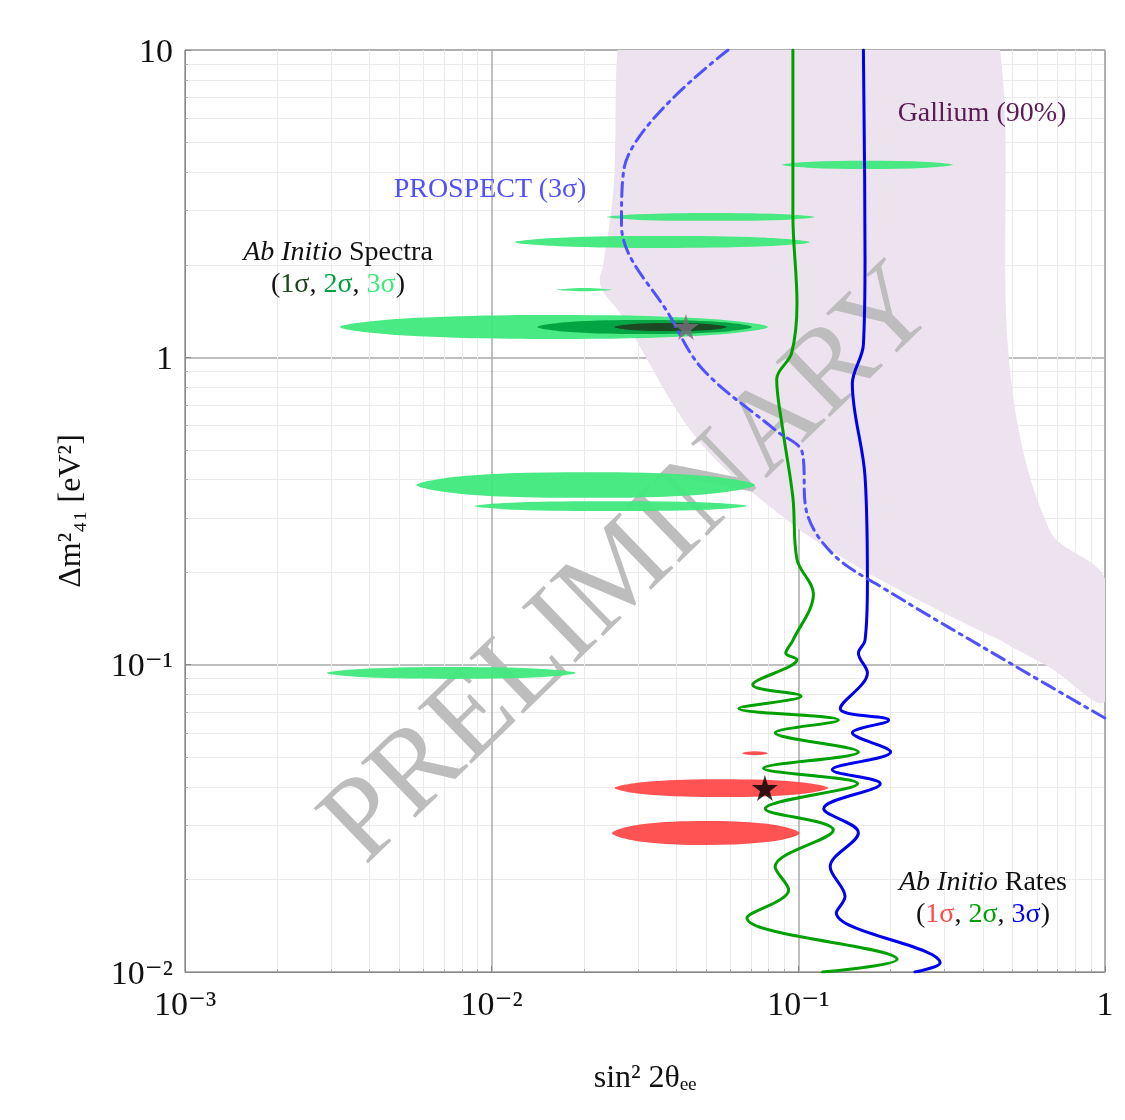 This screenshot has height=1120, width=1125. What do you see at coordinates (141, 665) in the screenshot?
I see `y-tick-label: 10⁻¹` at bounding box center [141, 665].